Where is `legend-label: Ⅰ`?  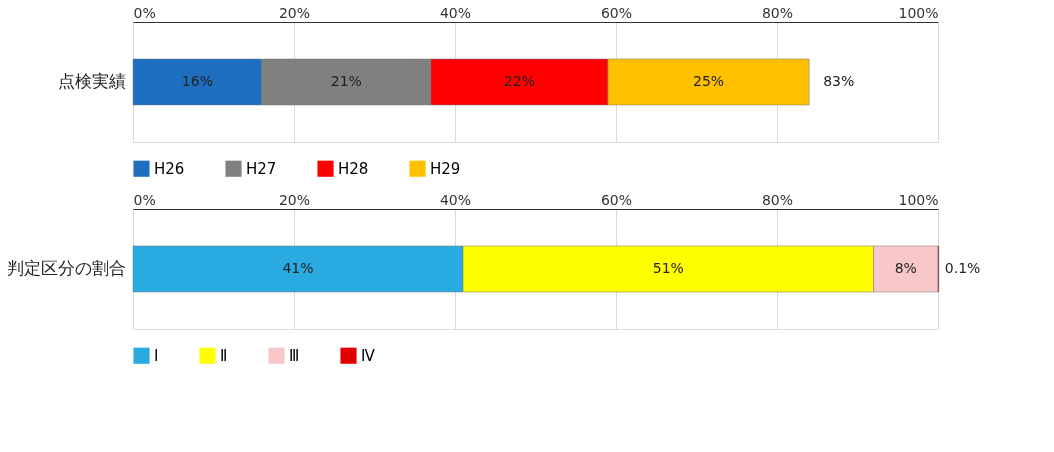
legend-label: Ⅰ is located at coordinates (156, 355).